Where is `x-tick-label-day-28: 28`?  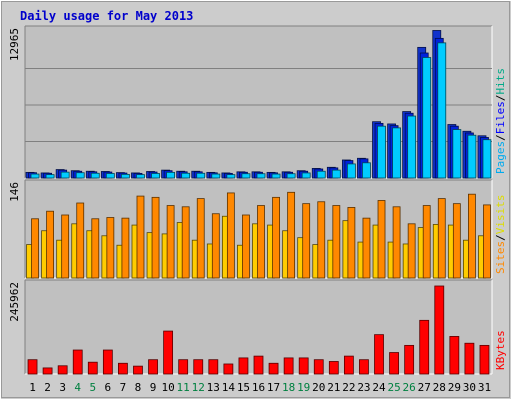 x-tick-label-day-28: 28 is located at coordinates (439, 387).